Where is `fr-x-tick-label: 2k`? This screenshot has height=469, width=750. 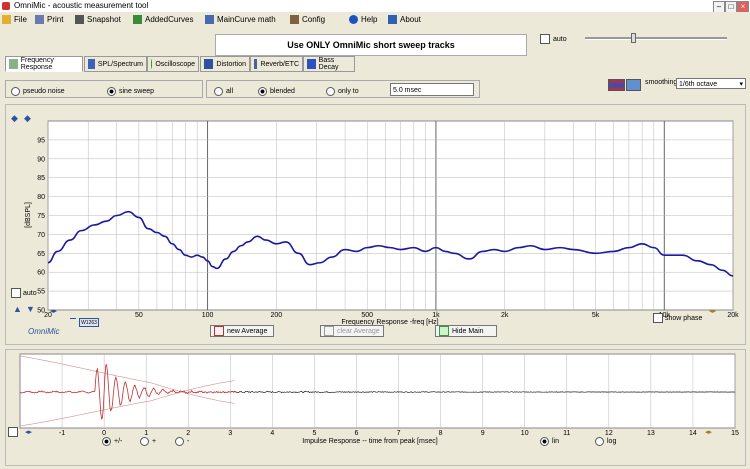
fr-x-tick-label: 2k is located at coordinates (505, 315).